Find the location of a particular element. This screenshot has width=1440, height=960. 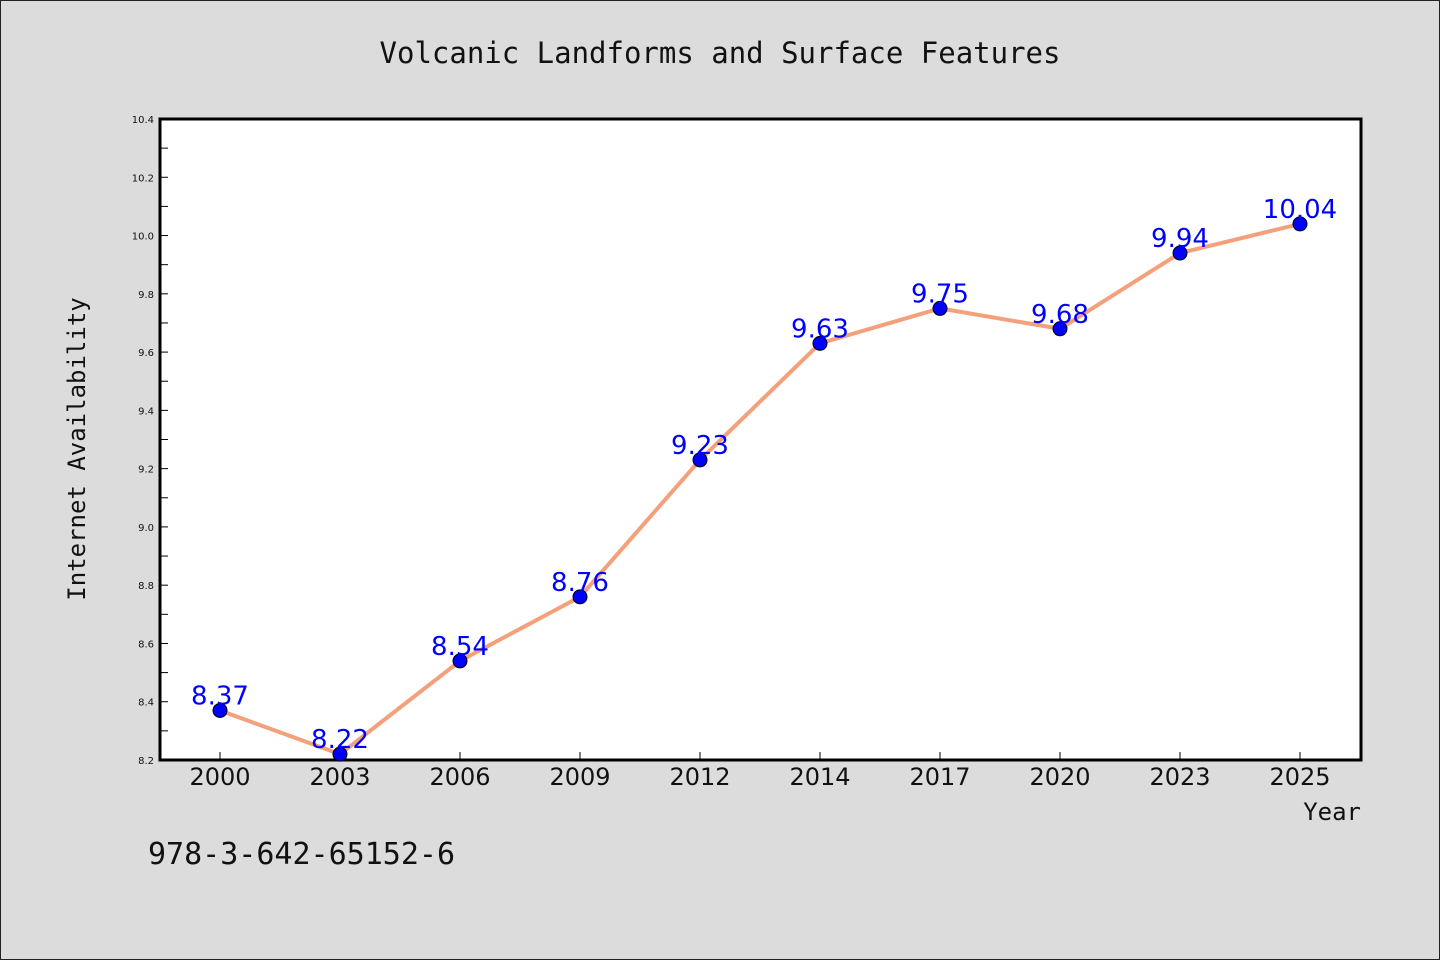

y-axis: 8.2 8.4 8.6 8.8 9.0 9.2 9.4 9.6 9.8 10.0 10.2 10.4 is located at coordinates (150, 441).